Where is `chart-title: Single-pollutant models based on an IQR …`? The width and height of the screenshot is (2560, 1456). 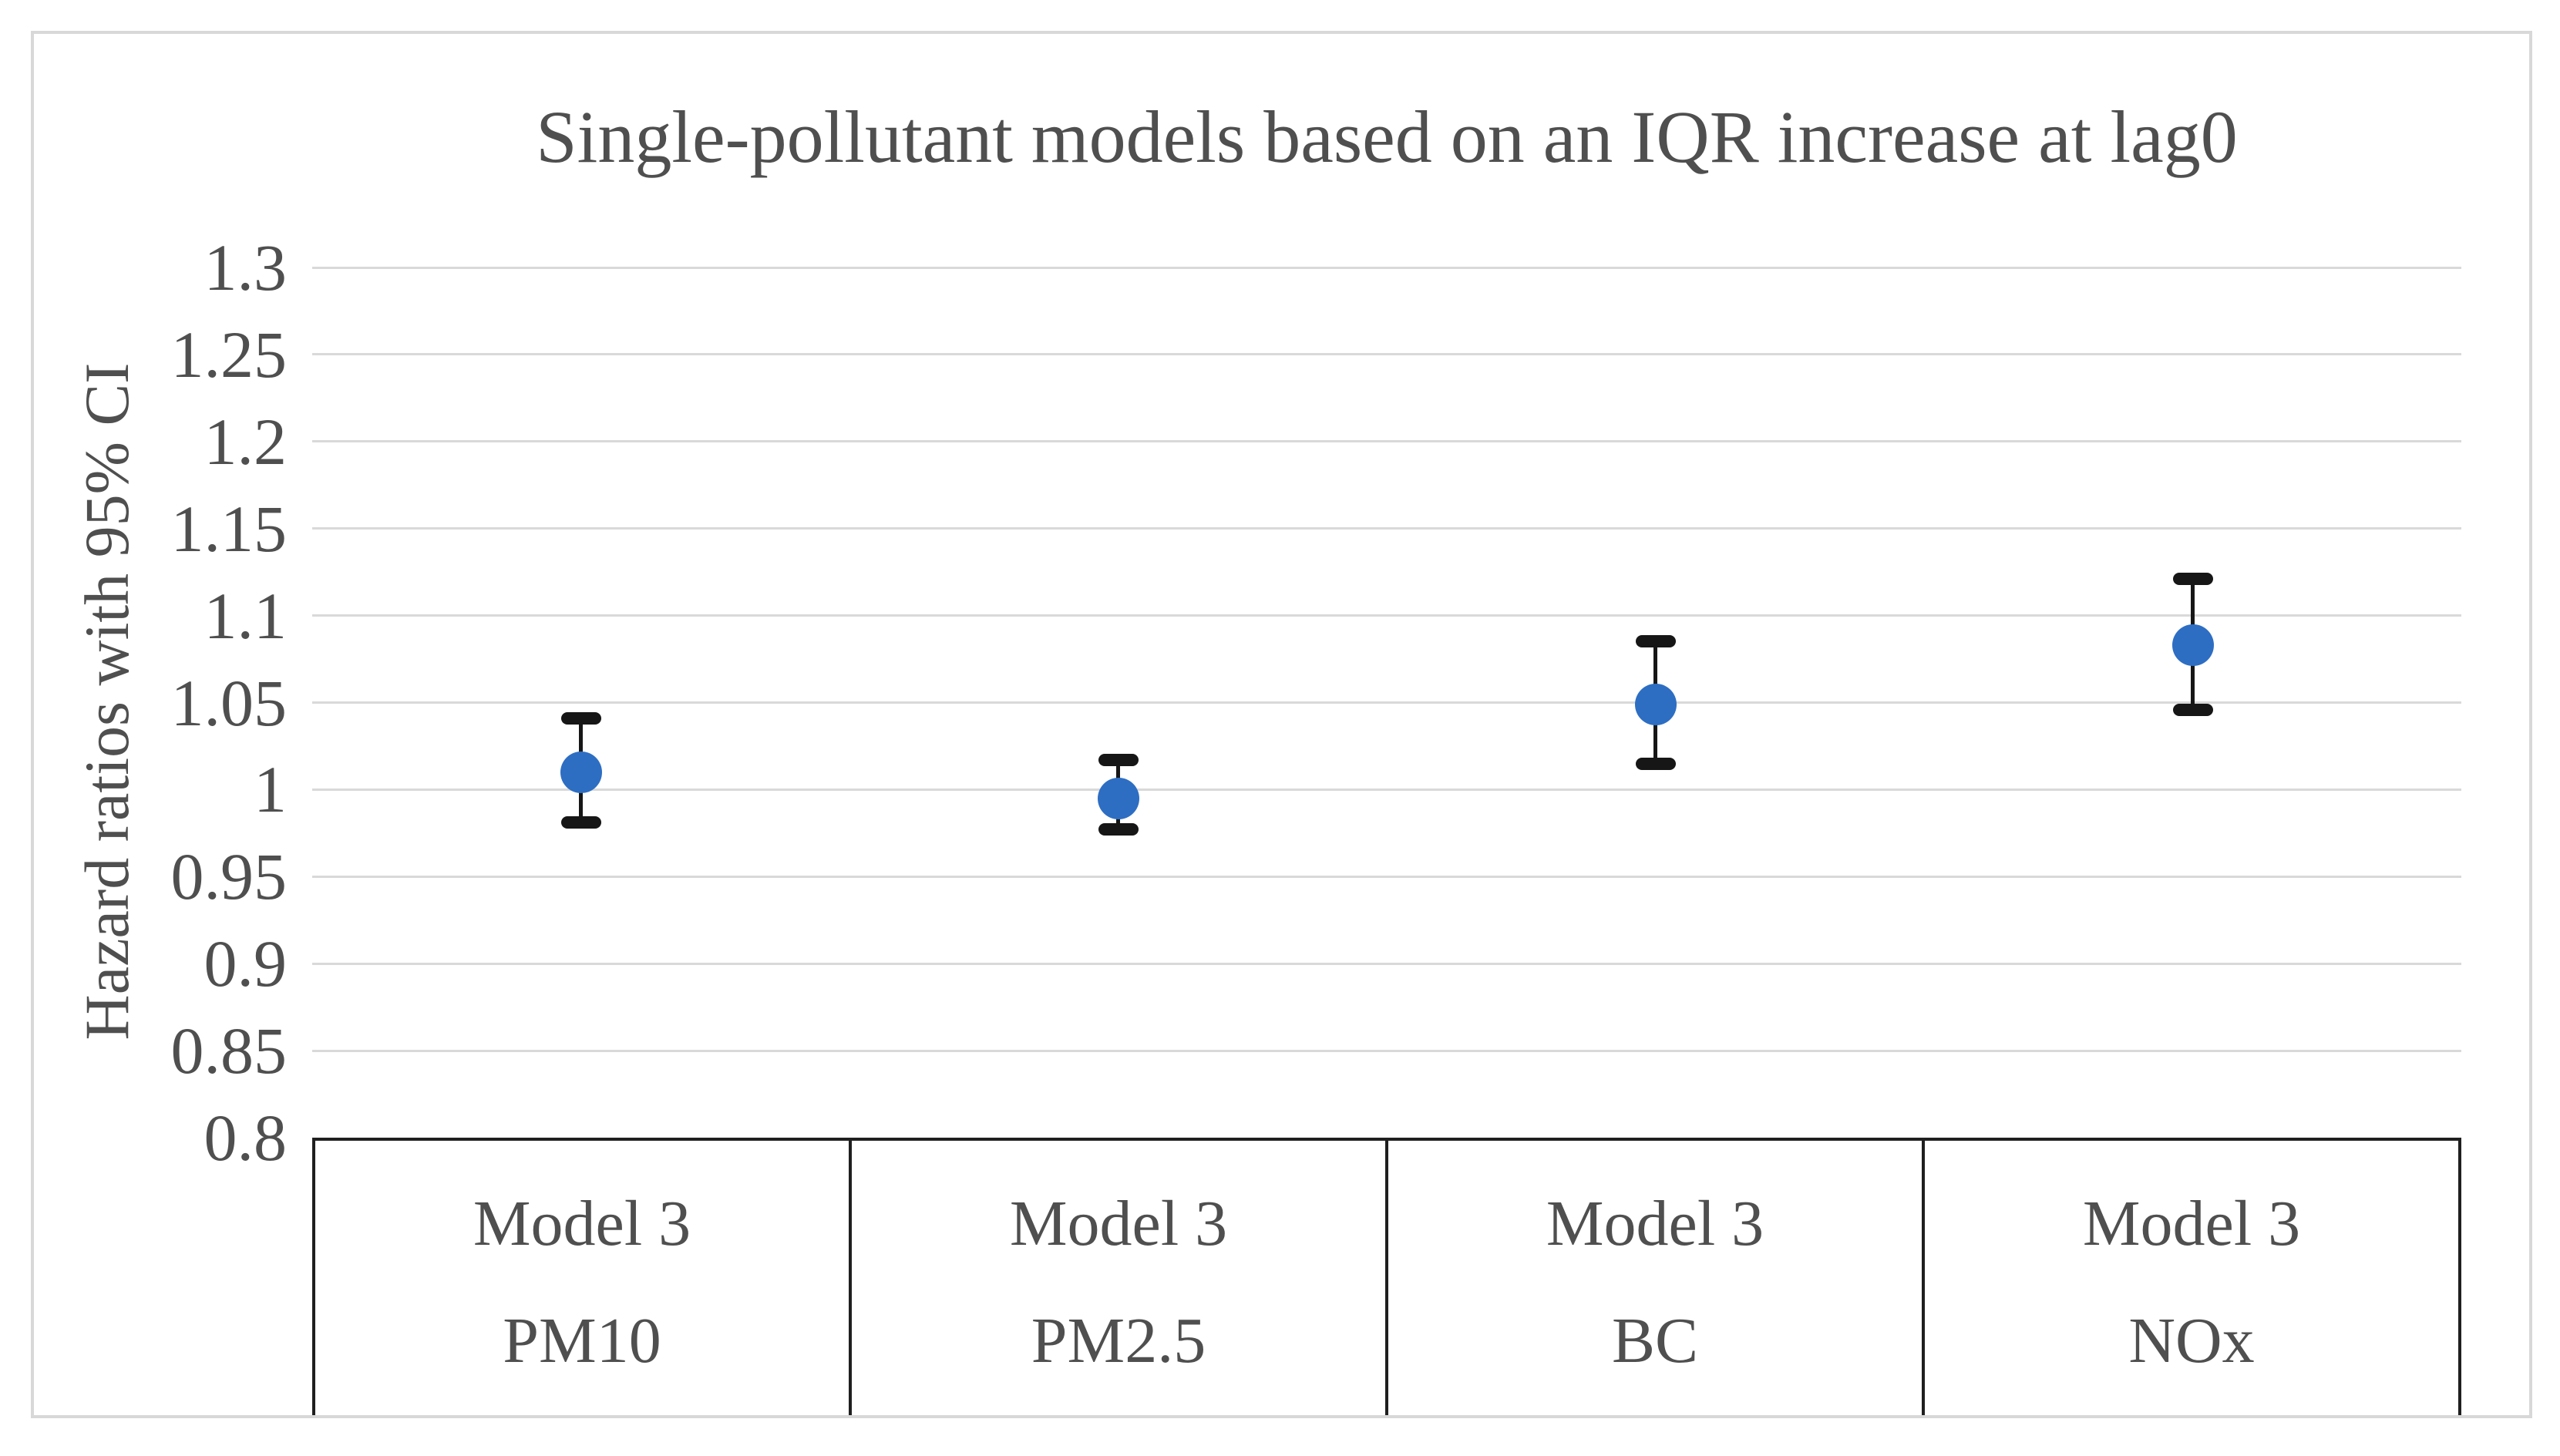
chart-title: Single-pollutant models based on an IQR … is located at coordinates (1387, 137).